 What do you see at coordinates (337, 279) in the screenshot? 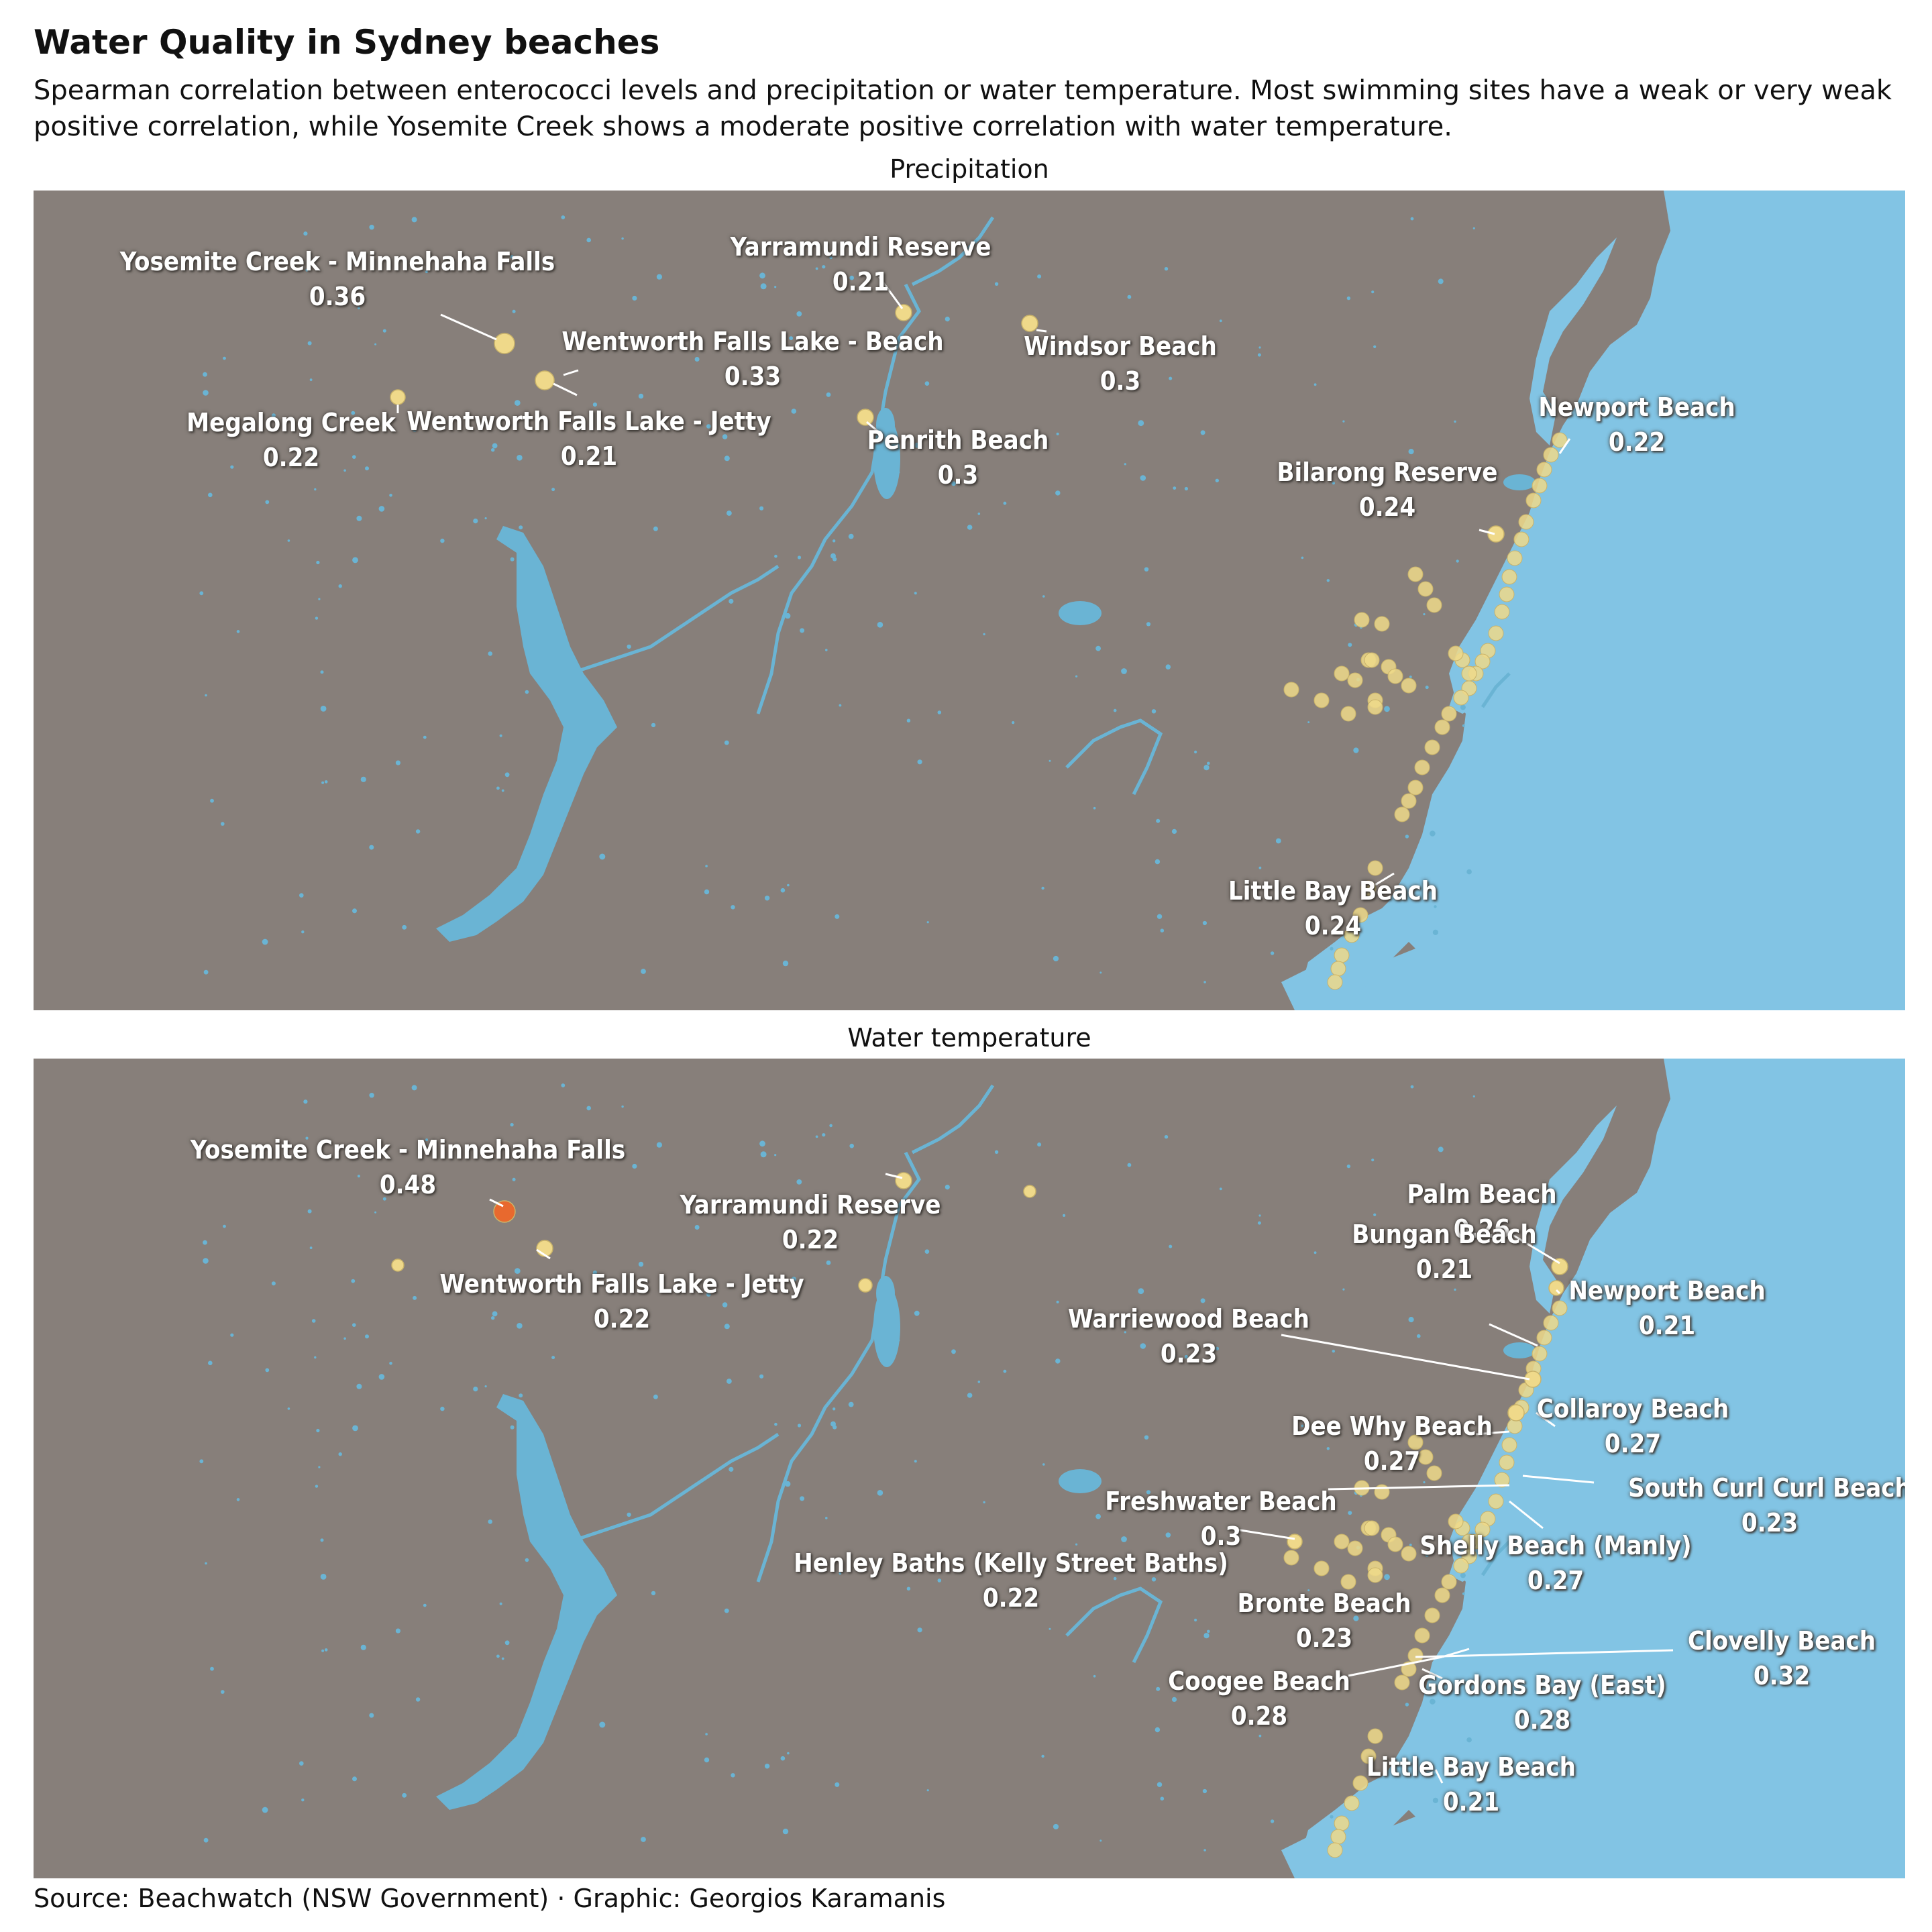
I see `site-label: Yosemite Creek - Minnehaha Falls 0.36` at bounding box center [337, 279].